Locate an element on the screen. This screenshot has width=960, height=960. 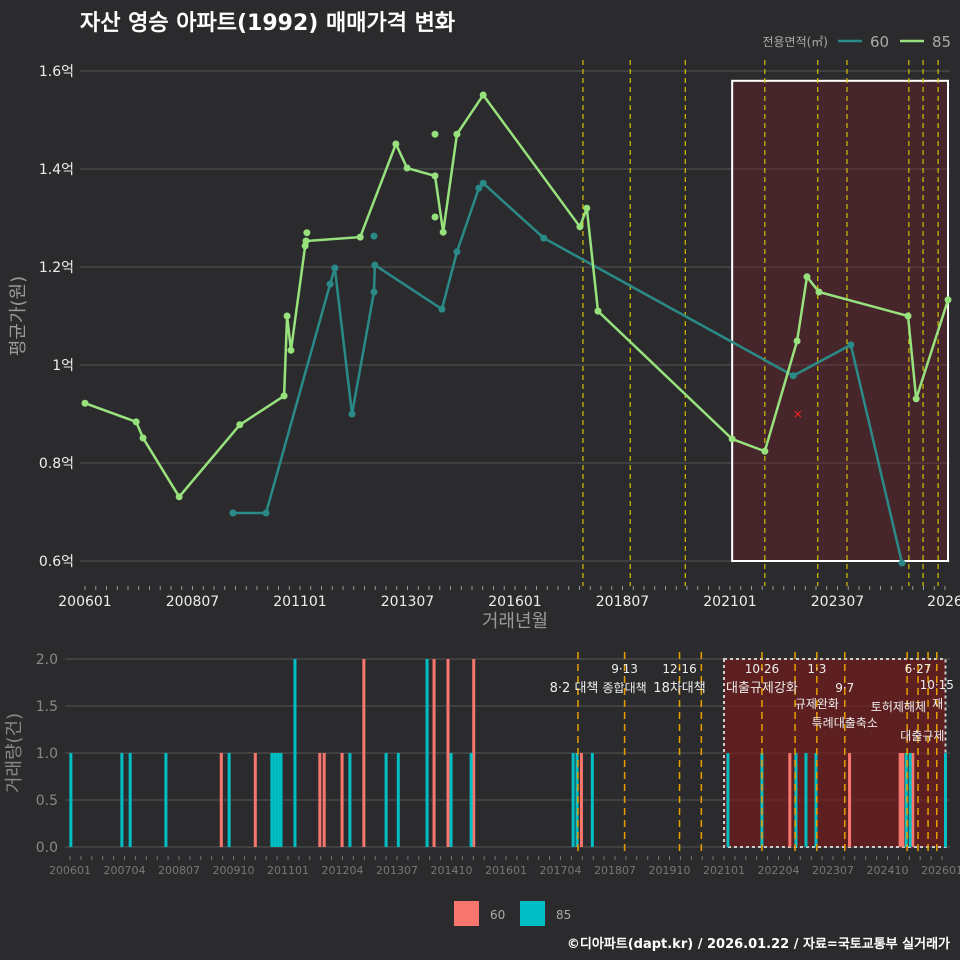
y-tick-label: 1.5 is located at coordinates (47, 707).